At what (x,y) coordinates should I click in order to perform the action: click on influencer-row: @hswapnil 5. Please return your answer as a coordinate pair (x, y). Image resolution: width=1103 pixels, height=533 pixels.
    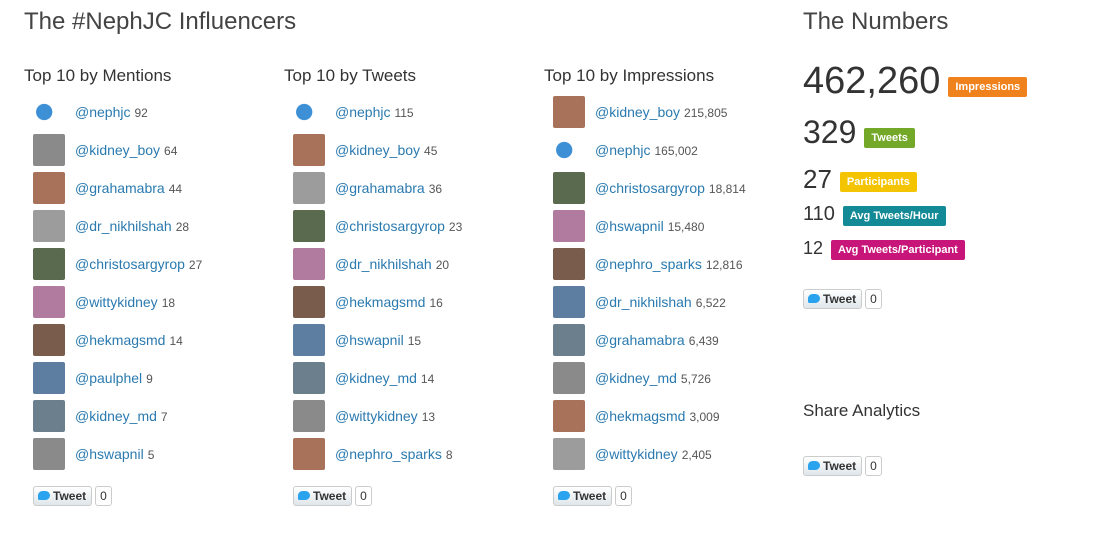
    Looking at the image, I should click on (114, 455).